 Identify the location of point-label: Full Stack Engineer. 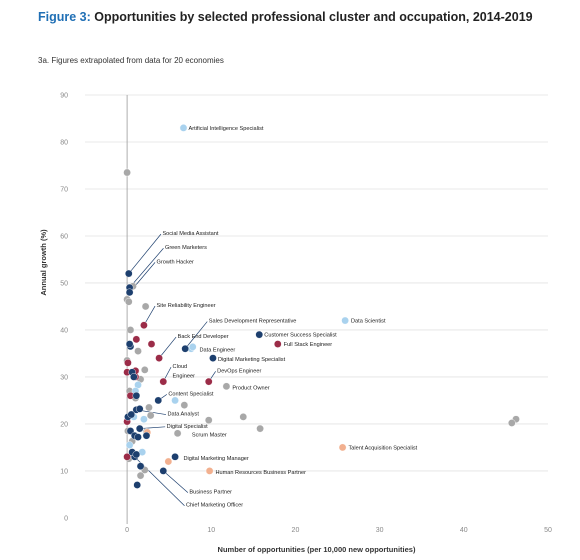
(308, 345).